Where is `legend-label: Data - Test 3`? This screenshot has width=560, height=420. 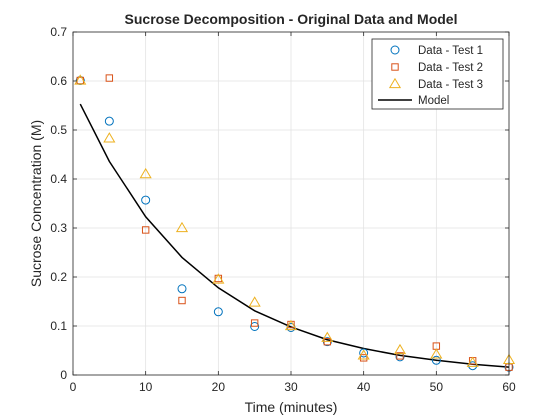
legend-label: Data - Test 3 is located at coordinates (450, 85).